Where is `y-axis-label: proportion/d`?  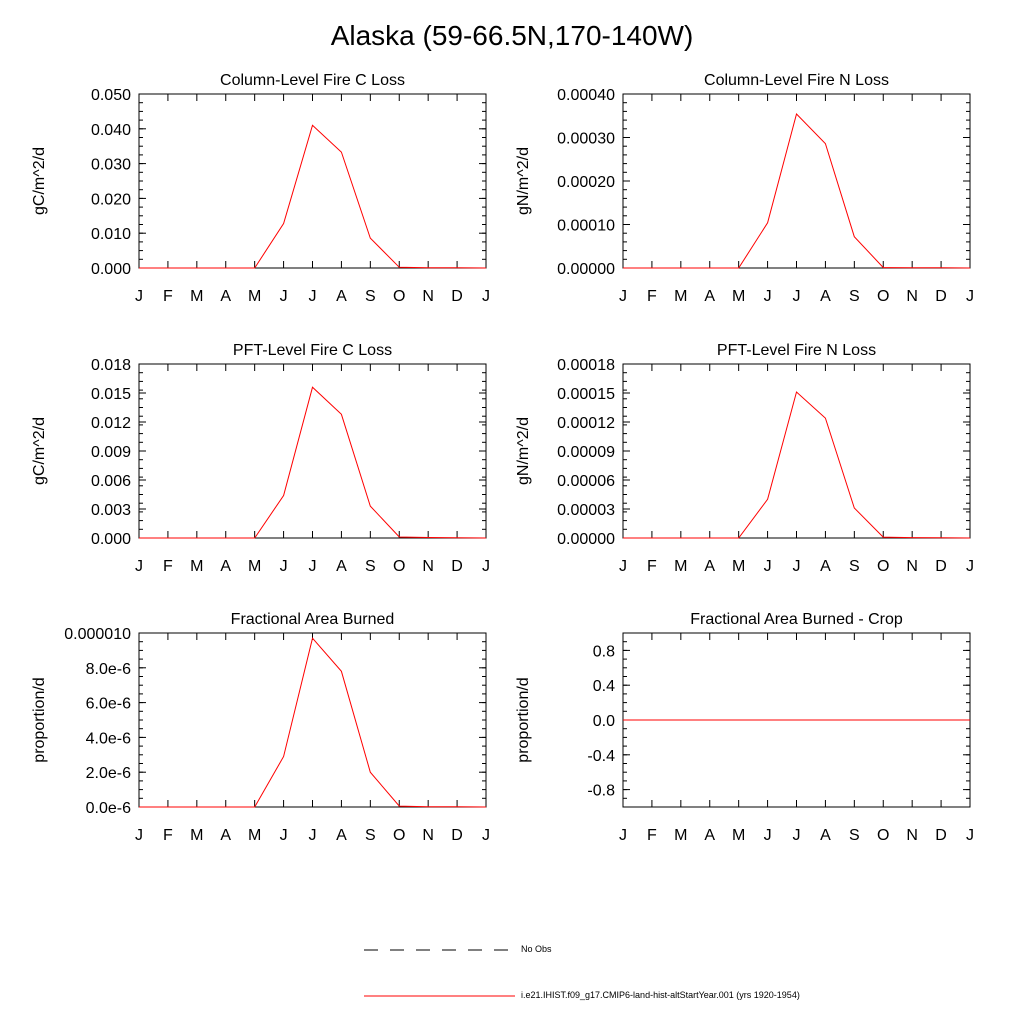
y-axis-label: proportion/d is located at coordinates (523, 719).